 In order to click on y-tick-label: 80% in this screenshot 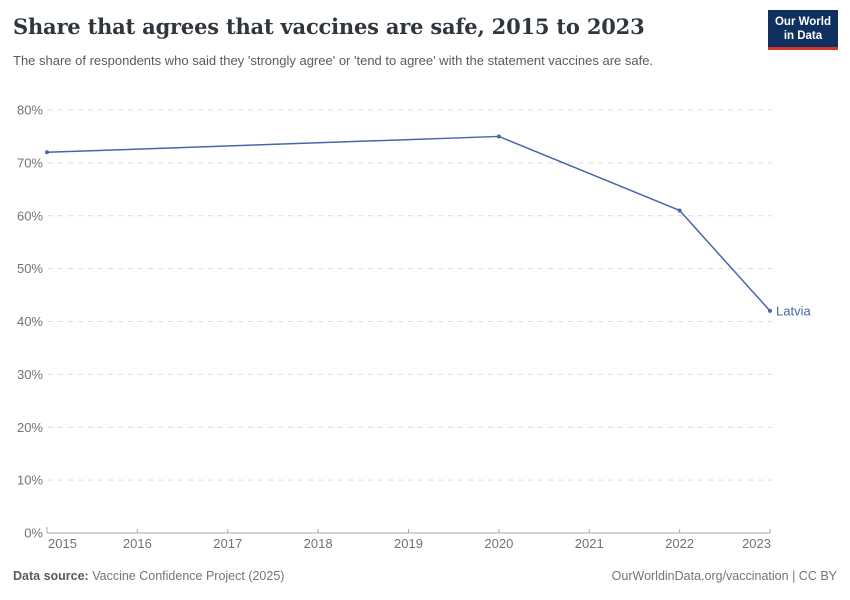, I will do `click(30, 110)`.